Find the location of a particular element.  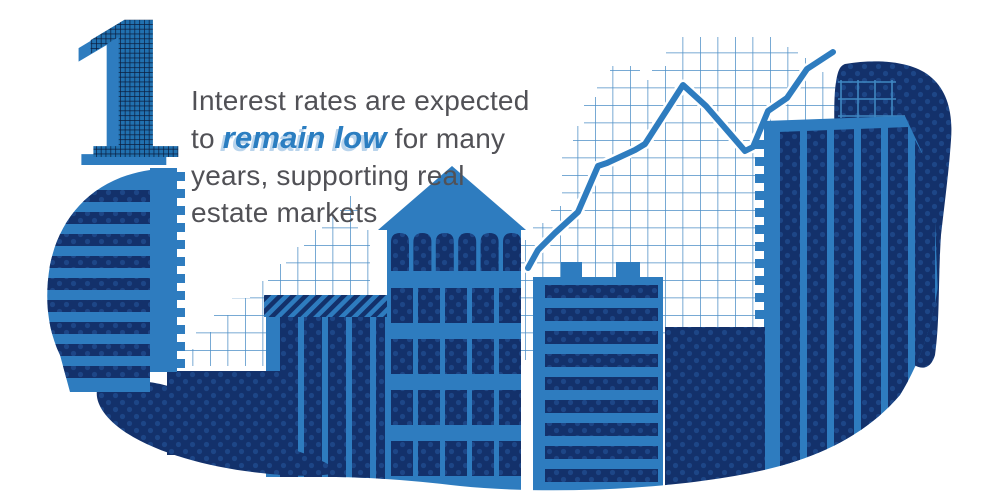

building-house is located at coordinates (452, 328).